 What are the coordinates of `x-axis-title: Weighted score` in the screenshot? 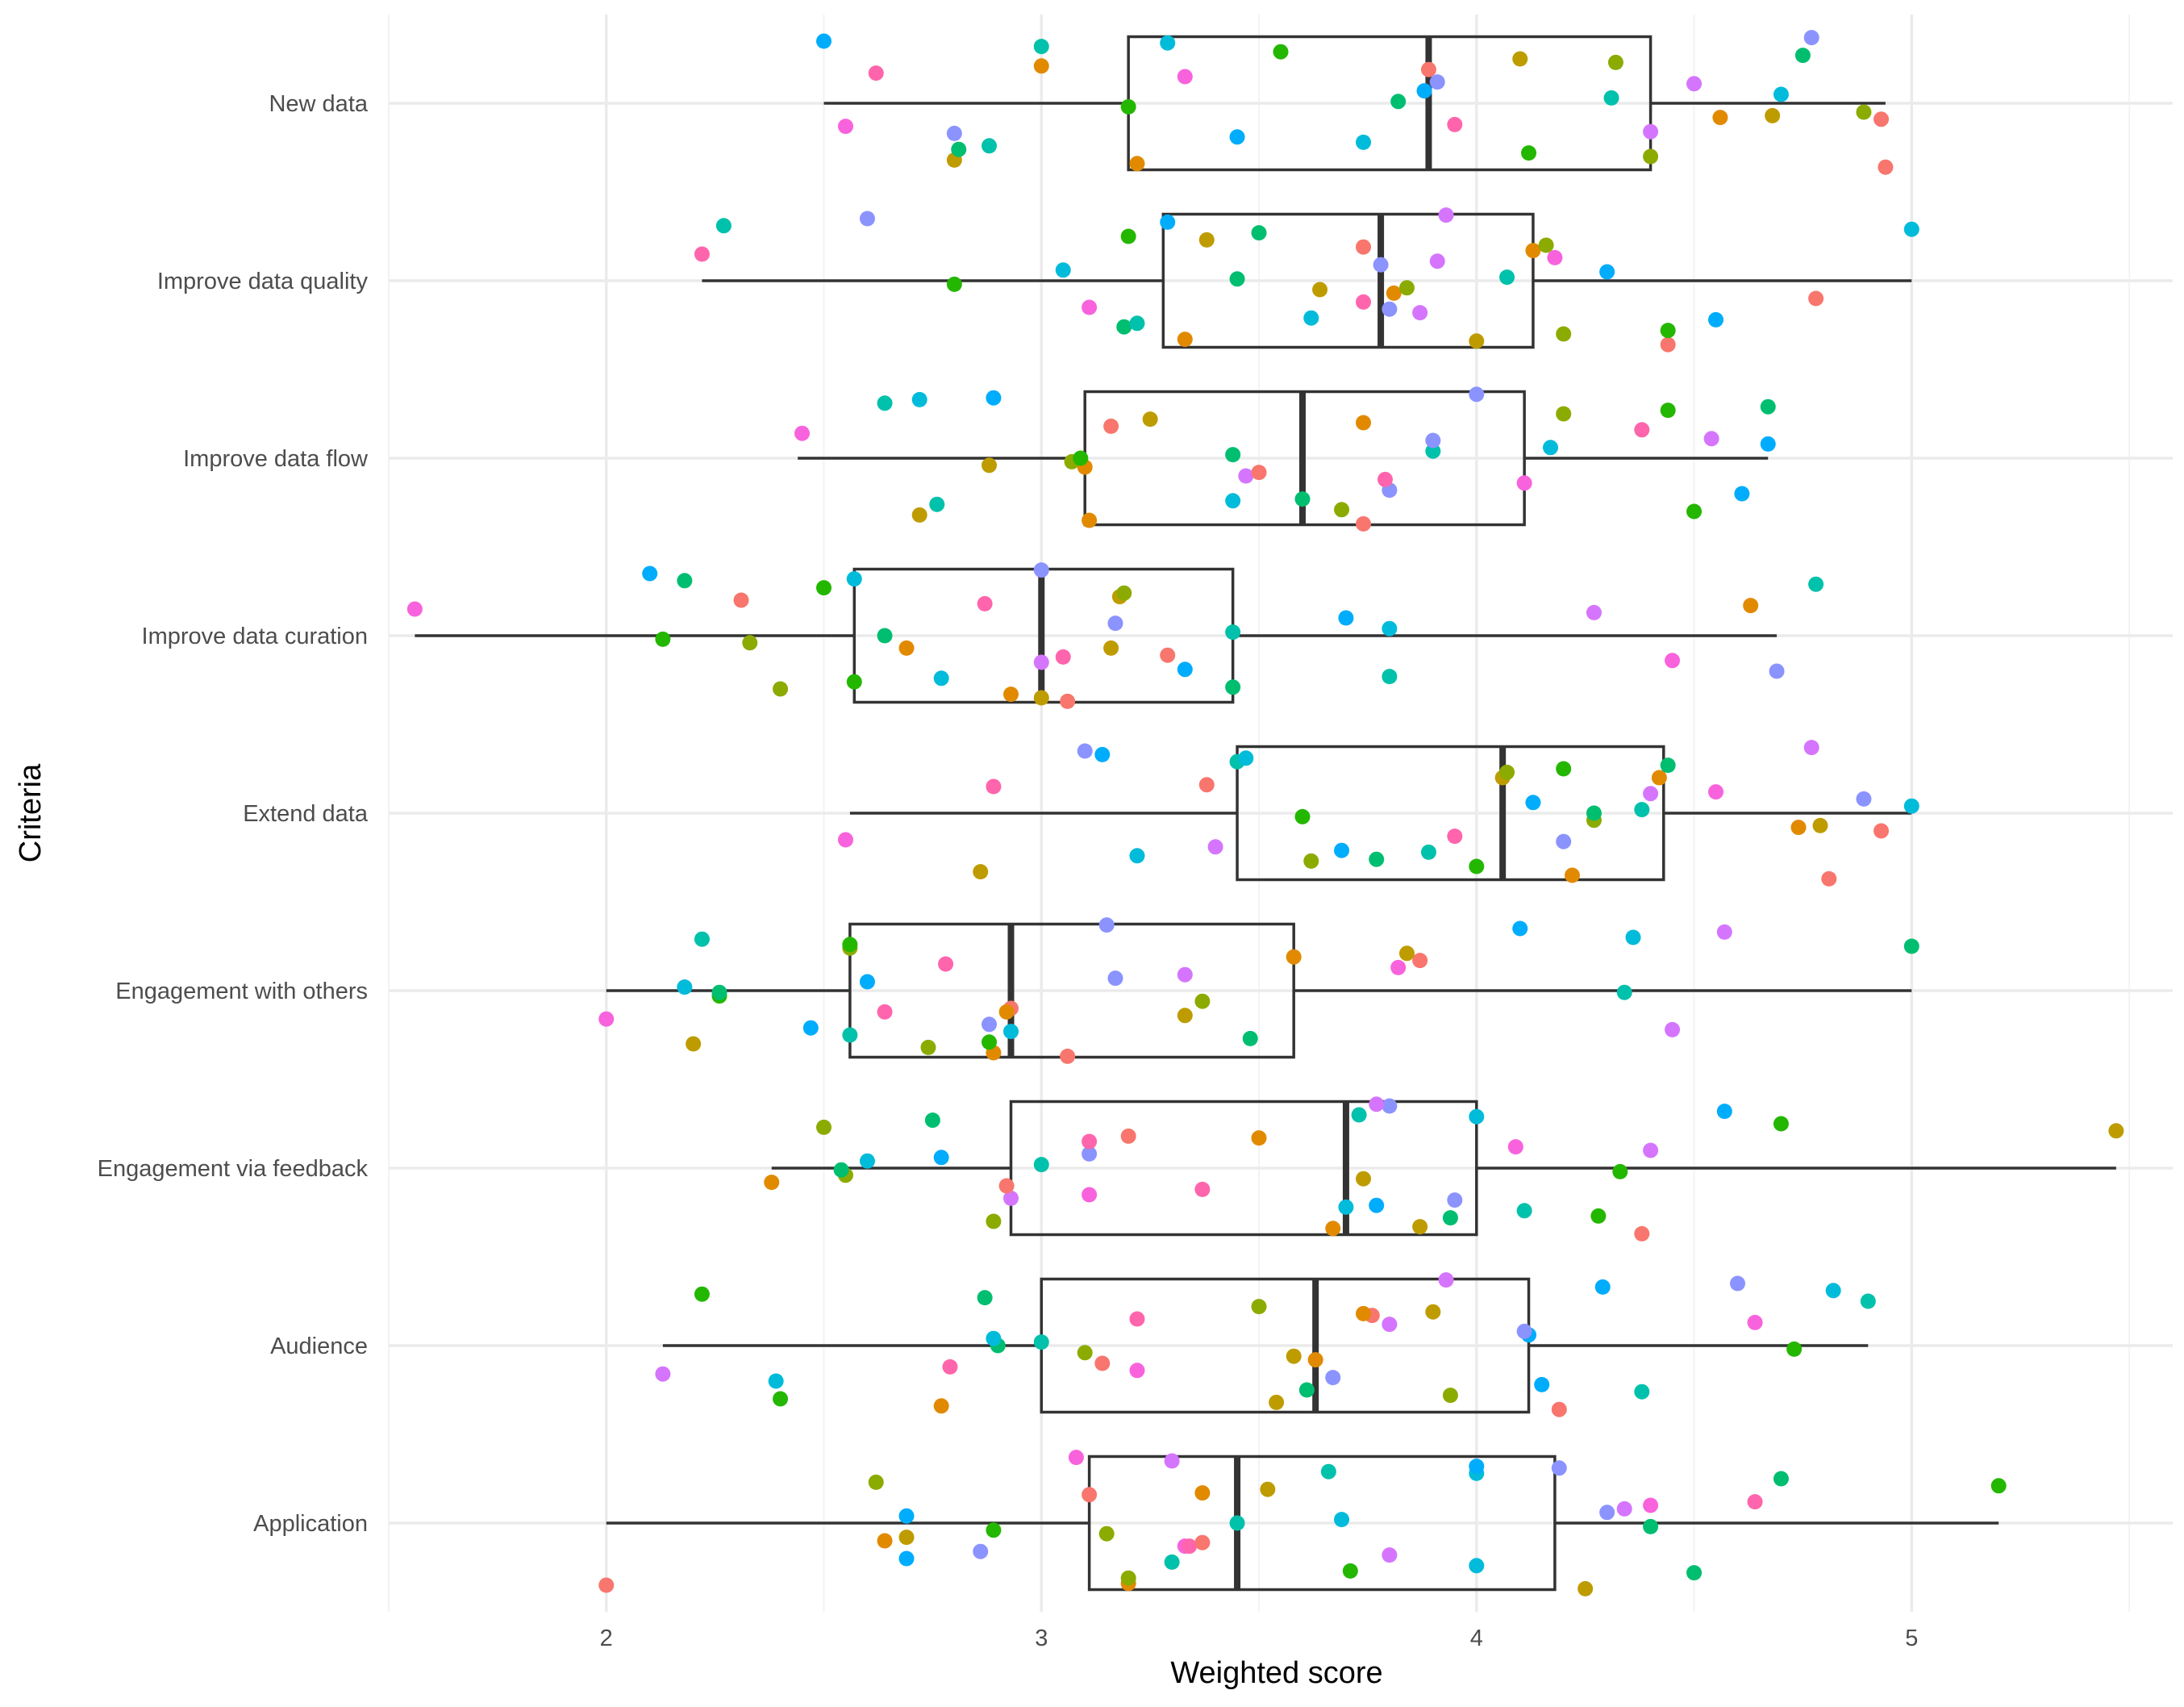 It's located at (1276, 1673).